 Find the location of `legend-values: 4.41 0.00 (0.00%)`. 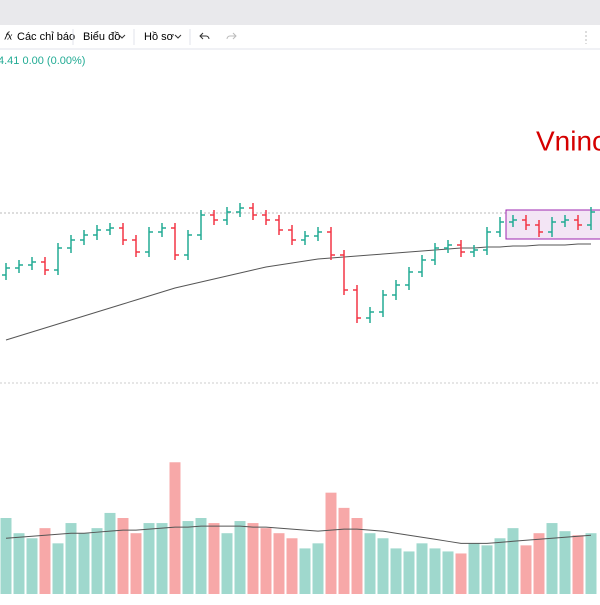

legend-values: 4.41 0.00 (0.00%) is located at coordinates (42, 61).